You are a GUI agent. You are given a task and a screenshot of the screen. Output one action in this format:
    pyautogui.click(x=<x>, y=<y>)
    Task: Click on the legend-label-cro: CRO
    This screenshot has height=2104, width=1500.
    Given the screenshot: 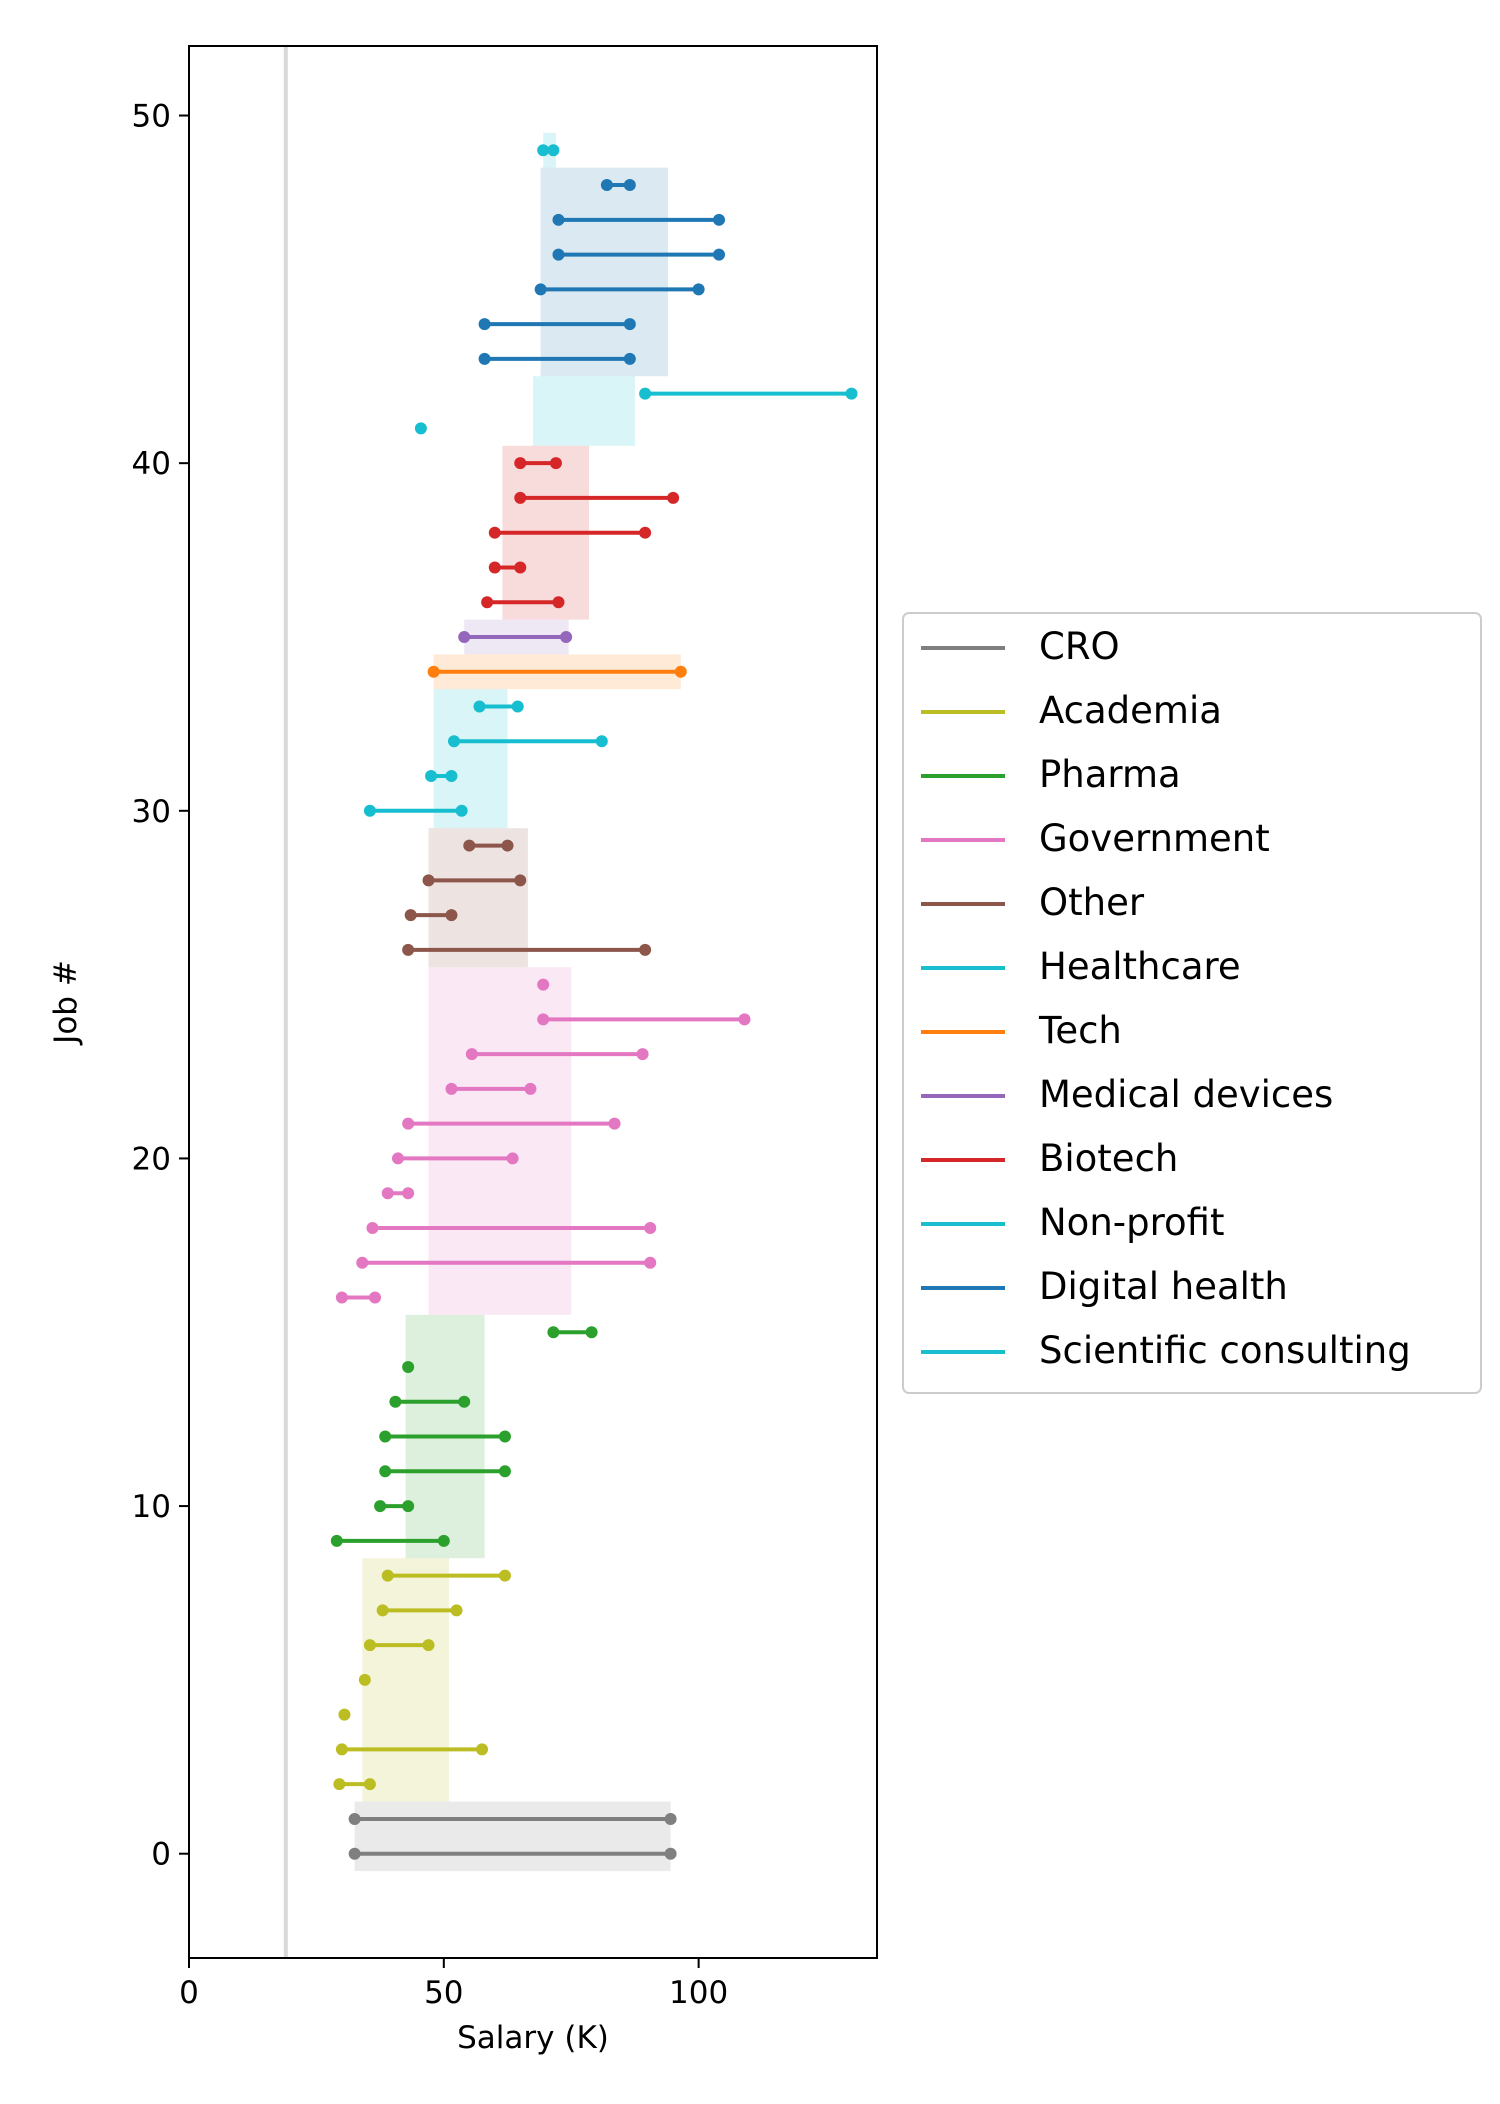 What is the action you would take?
    pyautogui.click(x=1079, y=646)
    